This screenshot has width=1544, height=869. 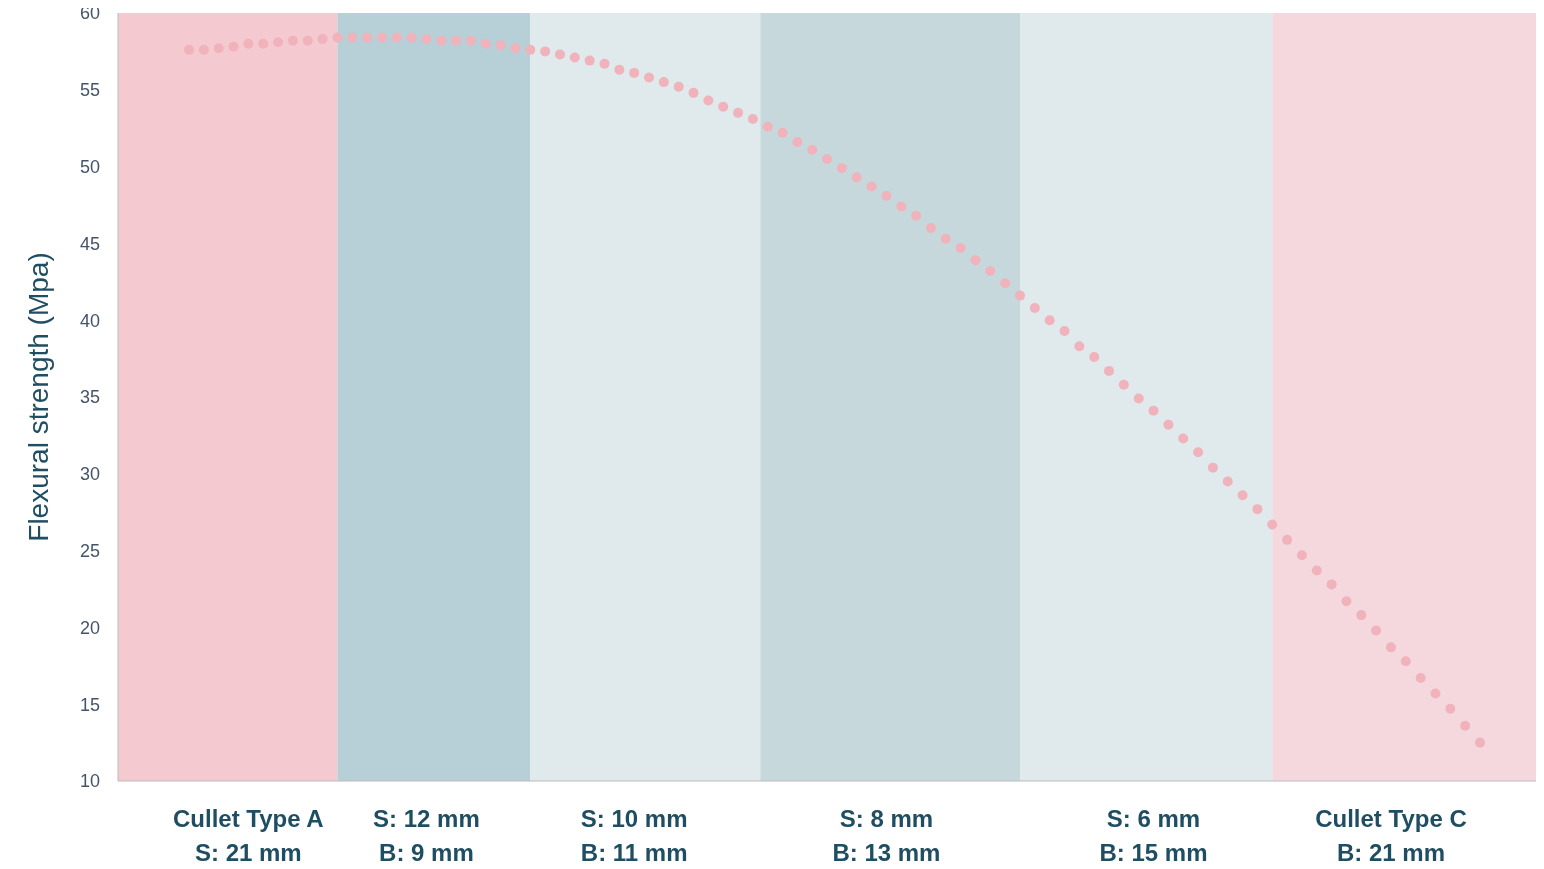 I want to click on y-tick-label: 10, so click(x=89, y=781).